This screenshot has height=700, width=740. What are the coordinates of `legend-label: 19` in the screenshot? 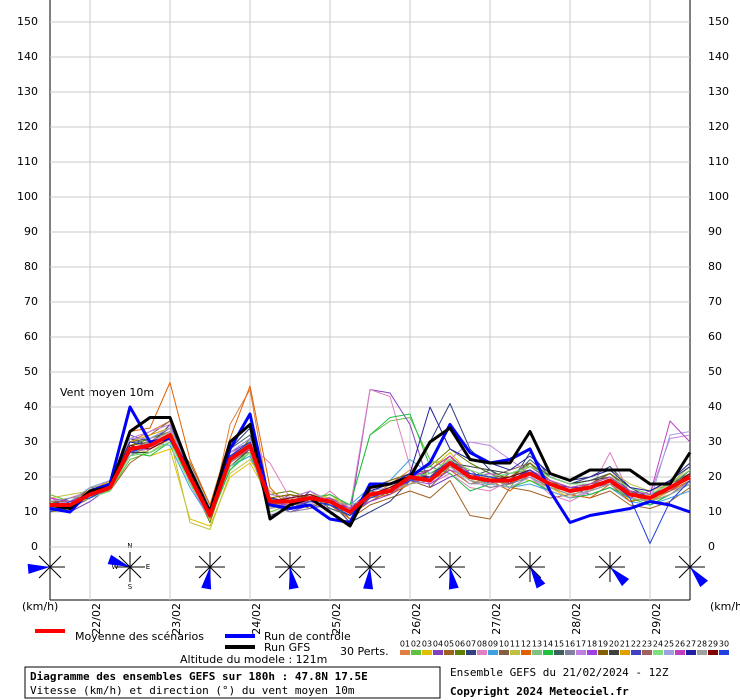 It's located at (603, 644).